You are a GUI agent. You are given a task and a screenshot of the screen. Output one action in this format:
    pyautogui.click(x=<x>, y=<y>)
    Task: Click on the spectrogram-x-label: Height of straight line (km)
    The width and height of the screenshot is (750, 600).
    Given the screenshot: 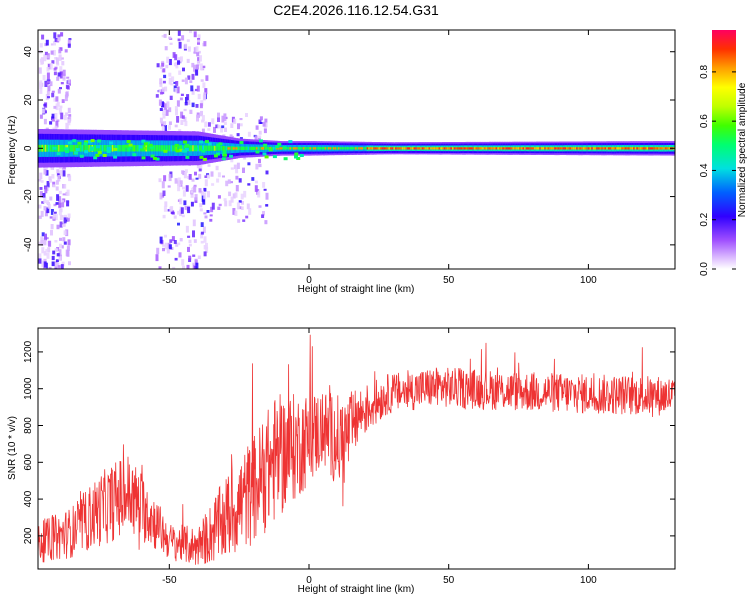 What is the action you would take?
    pyautogui.click(x=356, y=289)
    